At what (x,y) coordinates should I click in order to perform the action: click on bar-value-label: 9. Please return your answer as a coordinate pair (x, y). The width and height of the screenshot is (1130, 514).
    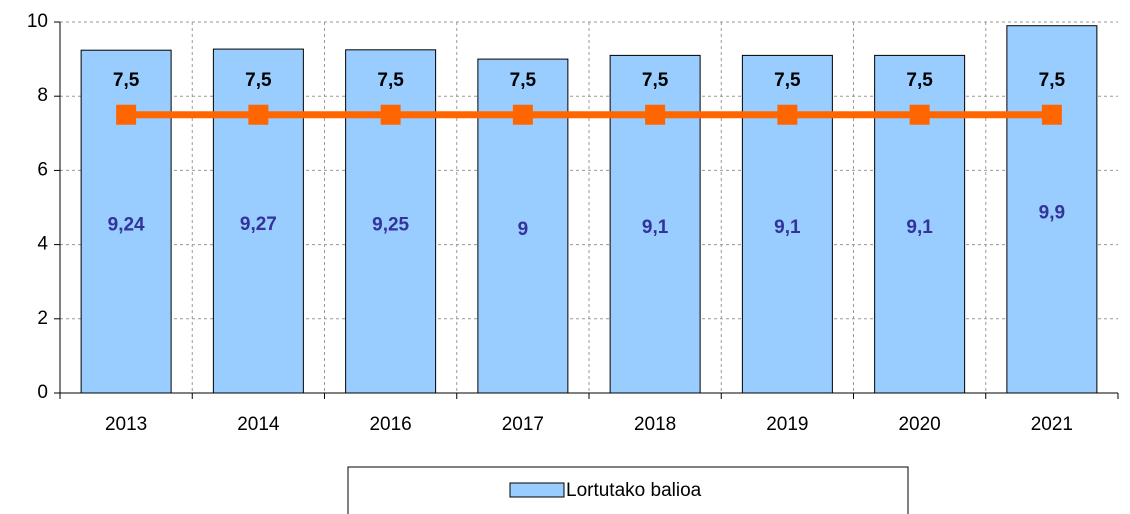
    Looking at the image, I should click on (523, 229).